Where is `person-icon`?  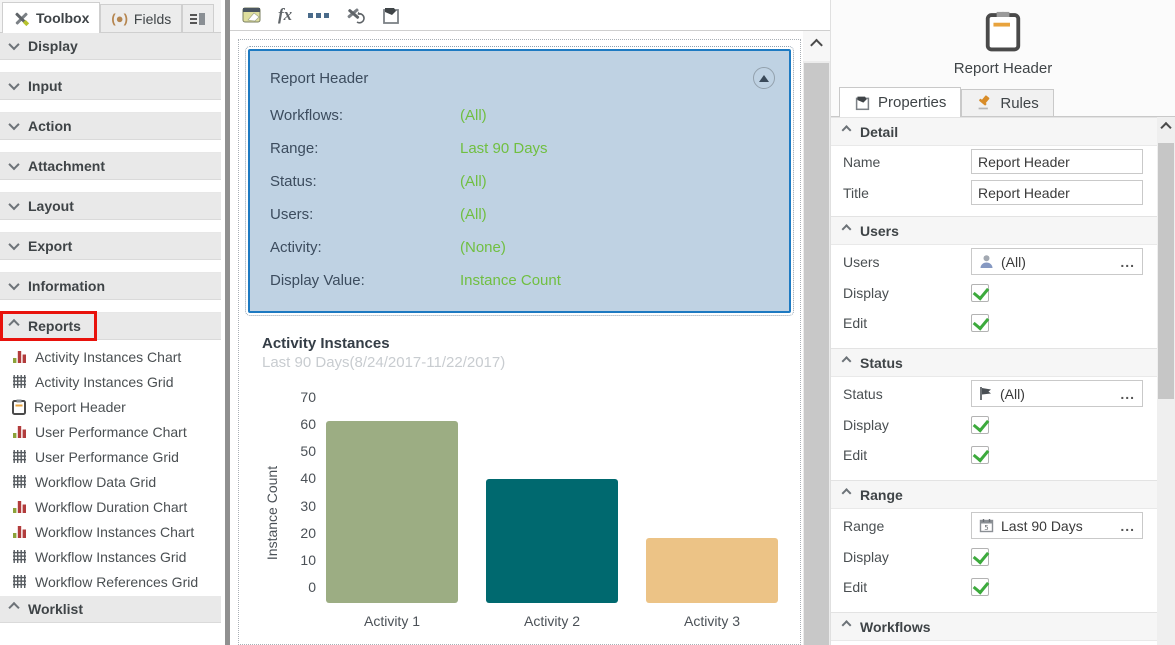
person-icon is located at coordinates (986, 261).